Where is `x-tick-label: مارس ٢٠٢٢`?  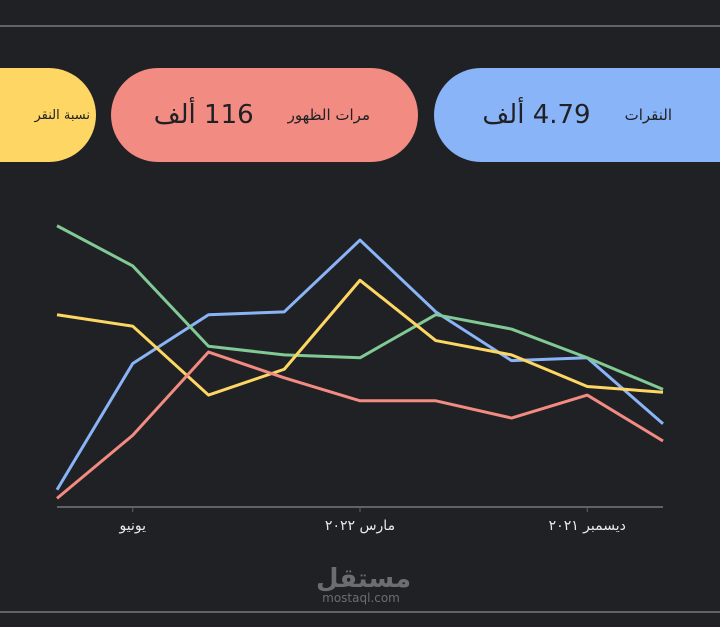
x-tick-label: مارس ٢٠٢٢ is located at coordinates (360, 526).